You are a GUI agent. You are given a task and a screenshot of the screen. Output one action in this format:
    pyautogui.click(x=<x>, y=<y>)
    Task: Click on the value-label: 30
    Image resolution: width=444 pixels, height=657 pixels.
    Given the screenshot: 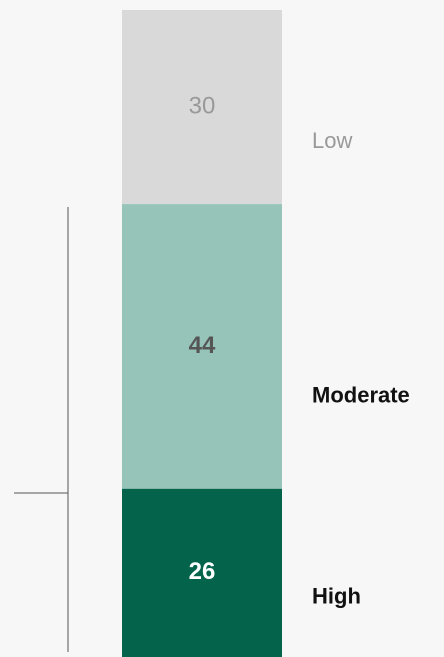 What is the action you would take?
    pyautogui.click(x=202, y=105)
    